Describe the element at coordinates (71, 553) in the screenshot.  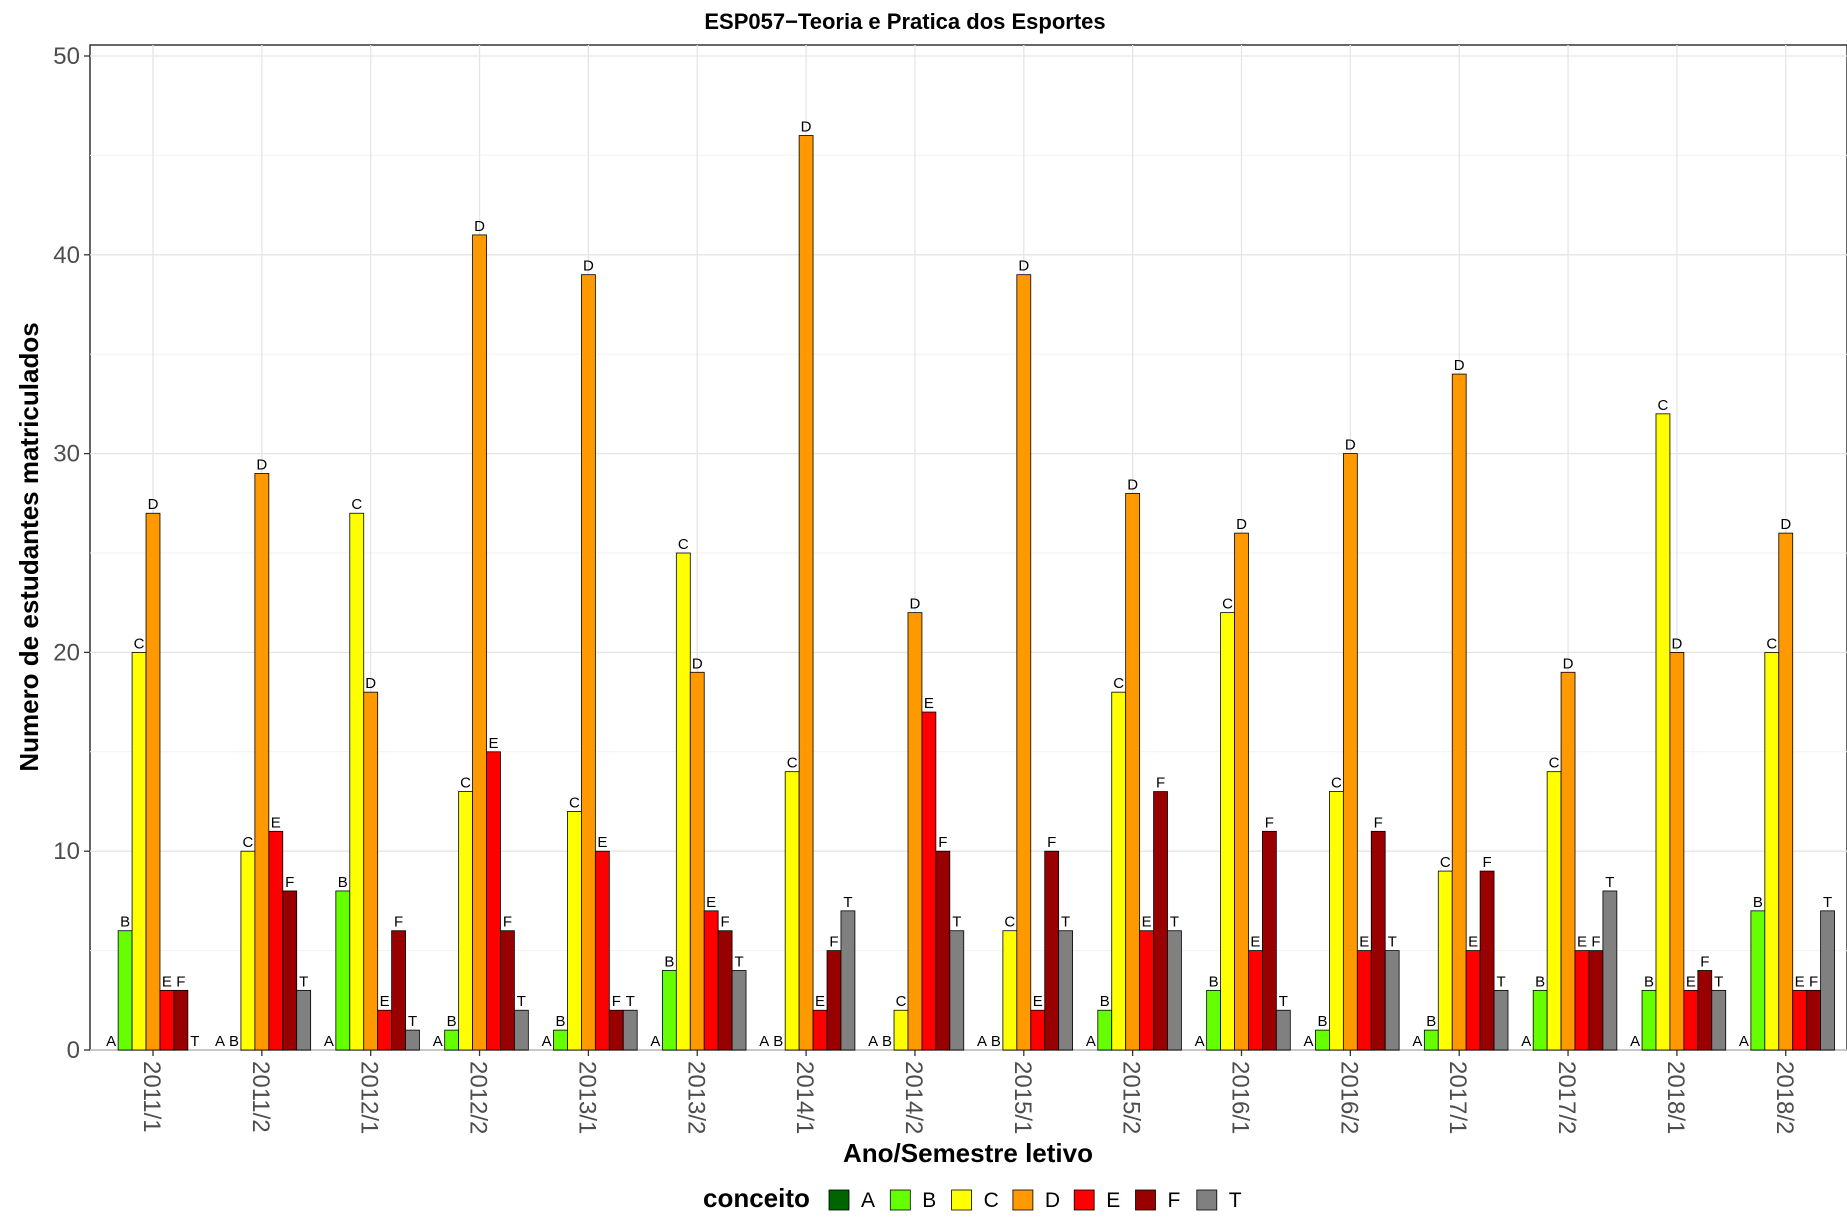
I see `y-axis-ticks: 0 10 20 30 40 50` at that location.